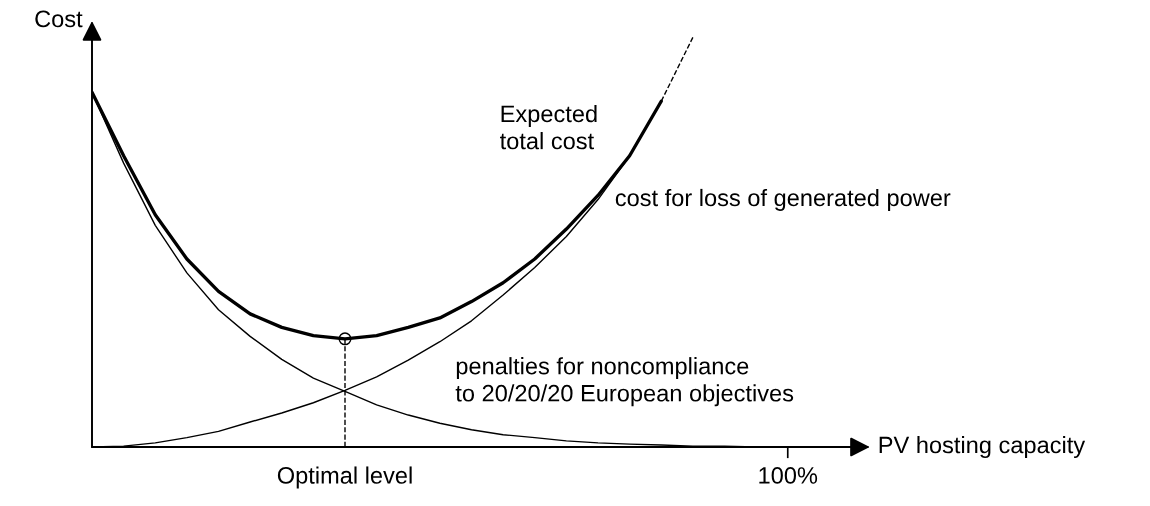  What do you see at coordinates (788, 475) in the screenshot?
I see `x-tick-label: 100%` at bounding box center [788, 475].